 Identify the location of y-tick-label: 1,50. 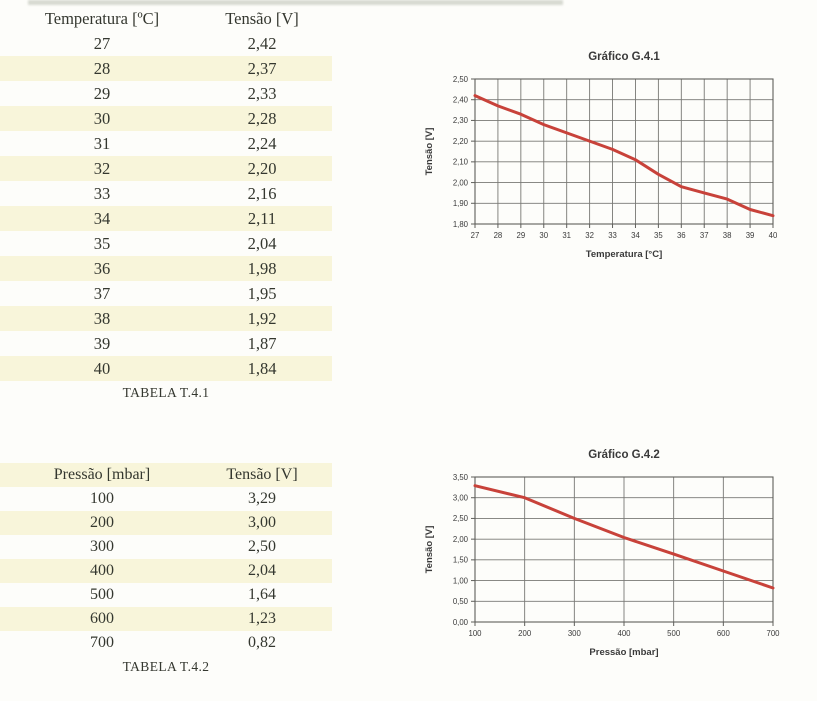
(461, 560).